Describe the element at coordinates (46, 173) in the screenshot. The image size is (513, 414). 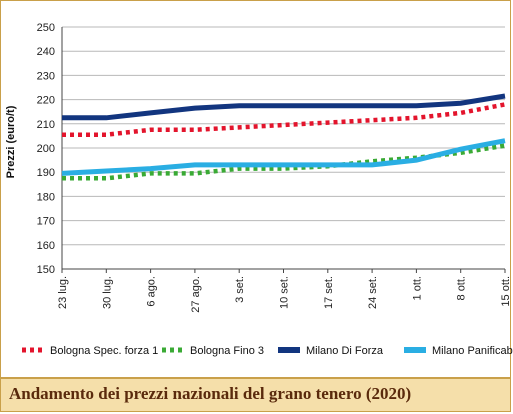
I see `y-tick-label: 190` at that location.